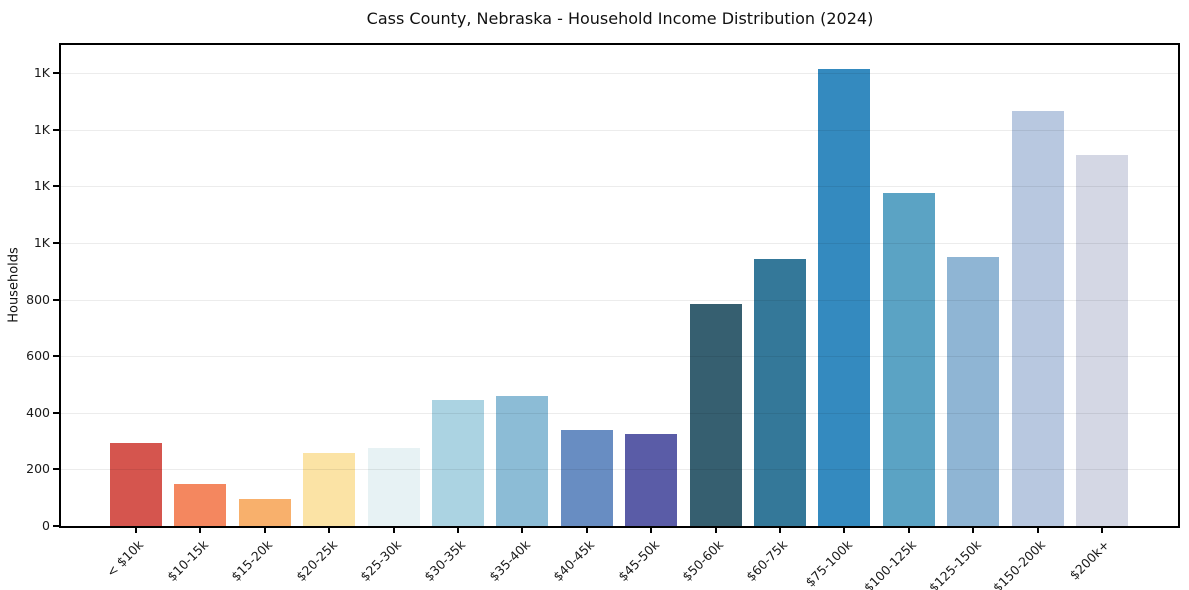 This screenshot has width=1189, height=590. I want to click on x-tick-label: $60-75k, so click(767, 561).